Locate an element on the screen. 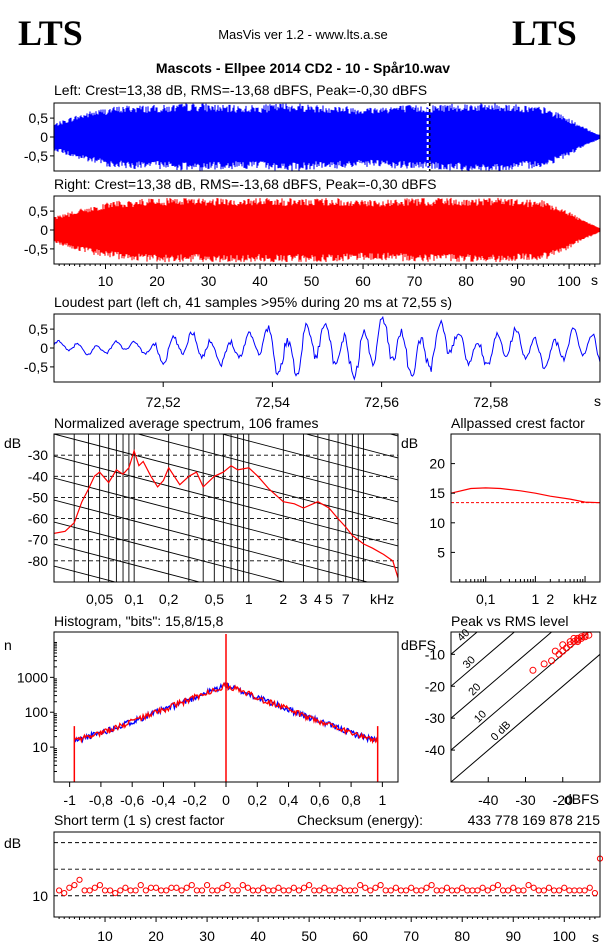  spectrum-xtick-label: 0,05 is located at coordinates (99, 599).